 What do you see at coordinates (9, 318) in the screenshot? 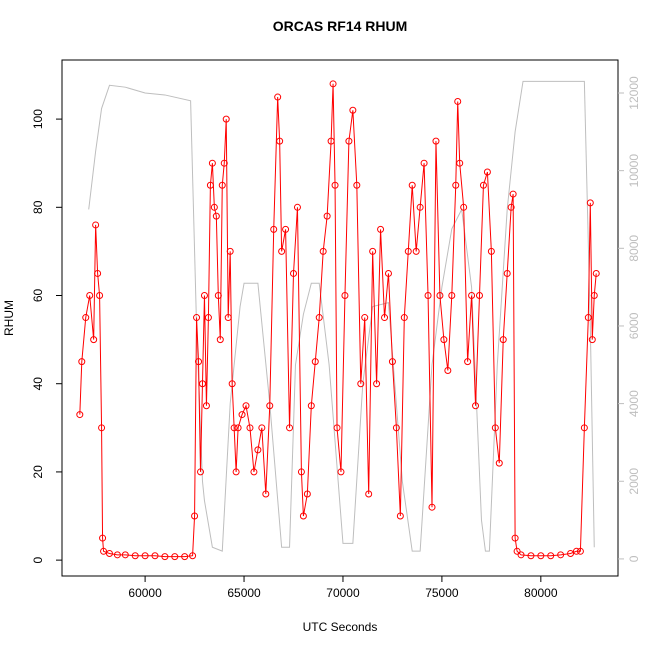
I see `y-axis-label: RHUM` at bounding box center [9, 318].